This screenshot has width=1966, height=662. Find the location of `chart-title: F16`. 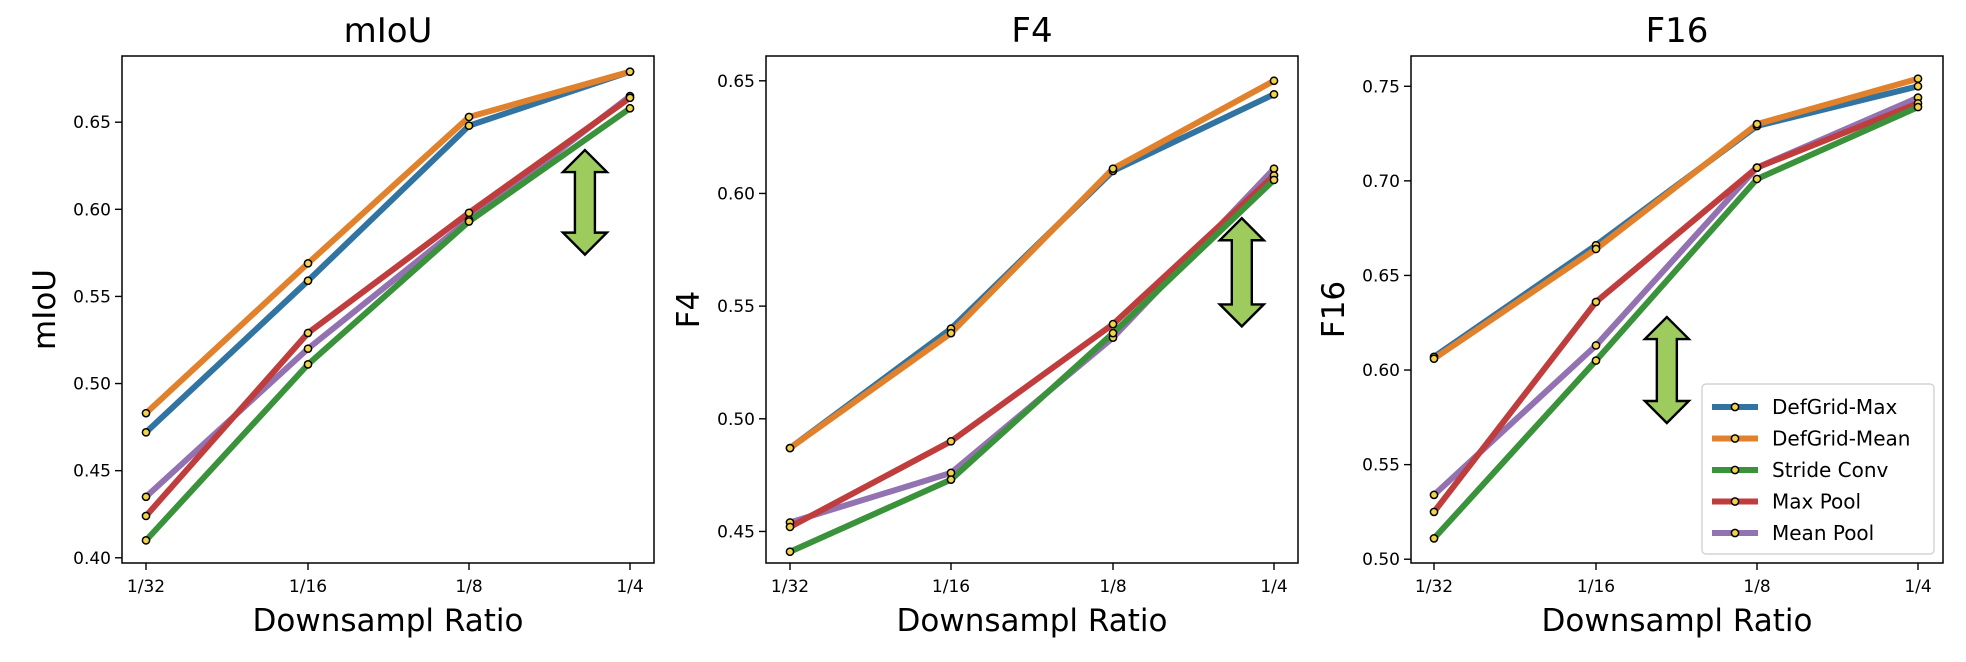

chart-title: F16 is located at coordinates (1677, 31).